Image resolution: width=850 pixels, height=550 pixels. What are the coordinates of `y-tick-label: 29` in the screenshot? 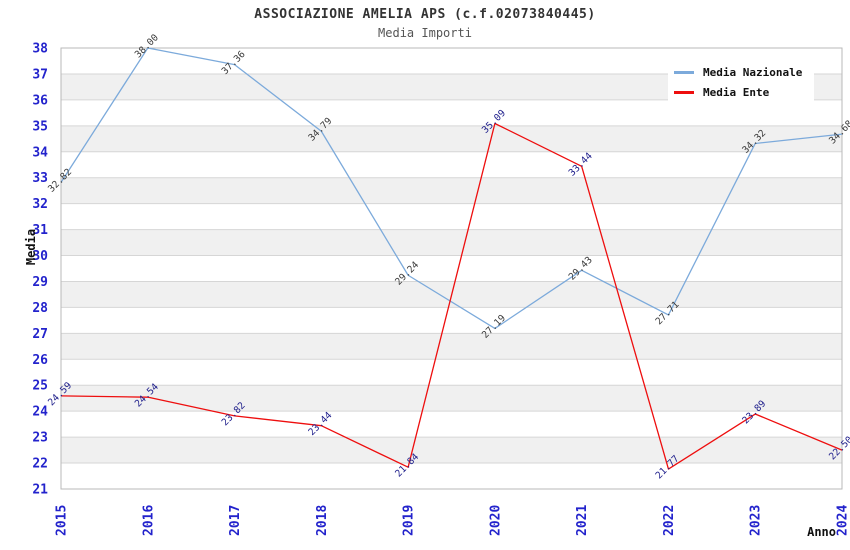 It's located at (40, 282).